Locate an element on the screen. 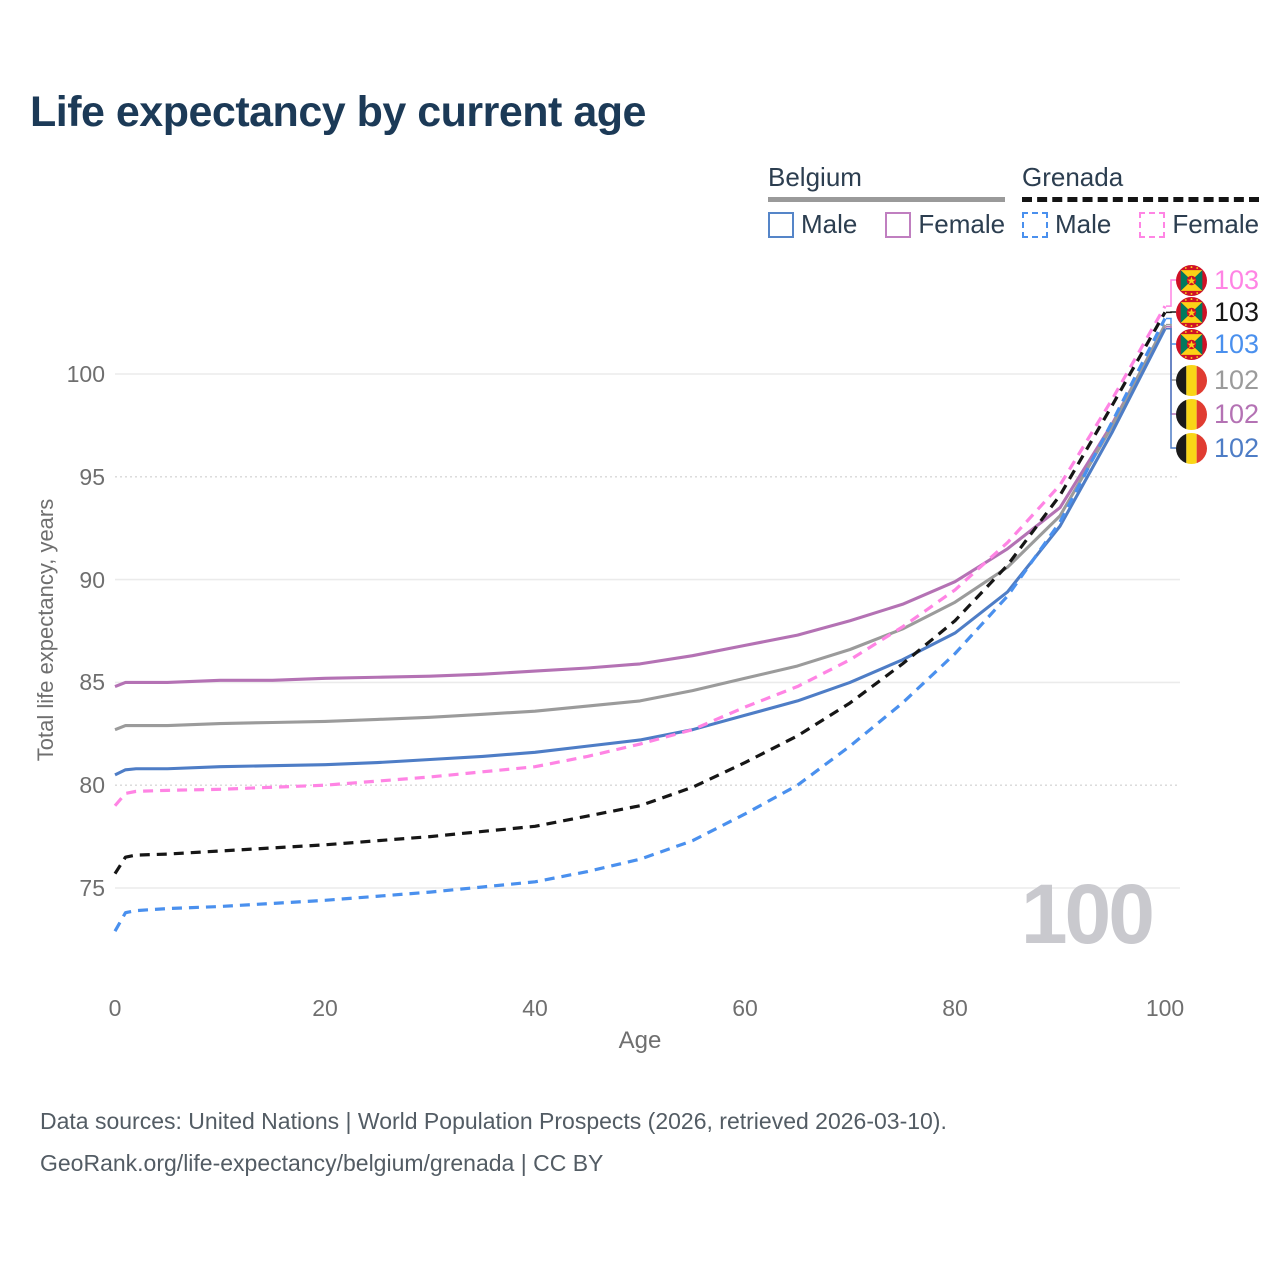 The image size is (1280, 1280). legend-item-grenada-female: Female is located at coordinates (1199, 224).